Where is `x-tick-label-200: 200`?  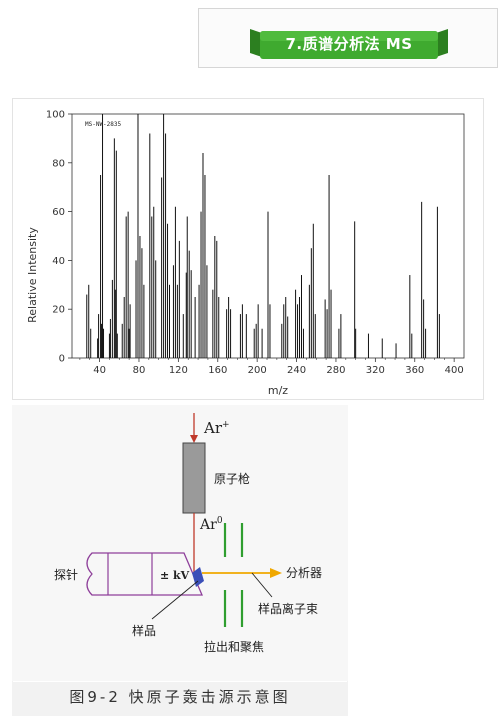
x-tick-label-200: 200 is located at coordinates (257, 370).